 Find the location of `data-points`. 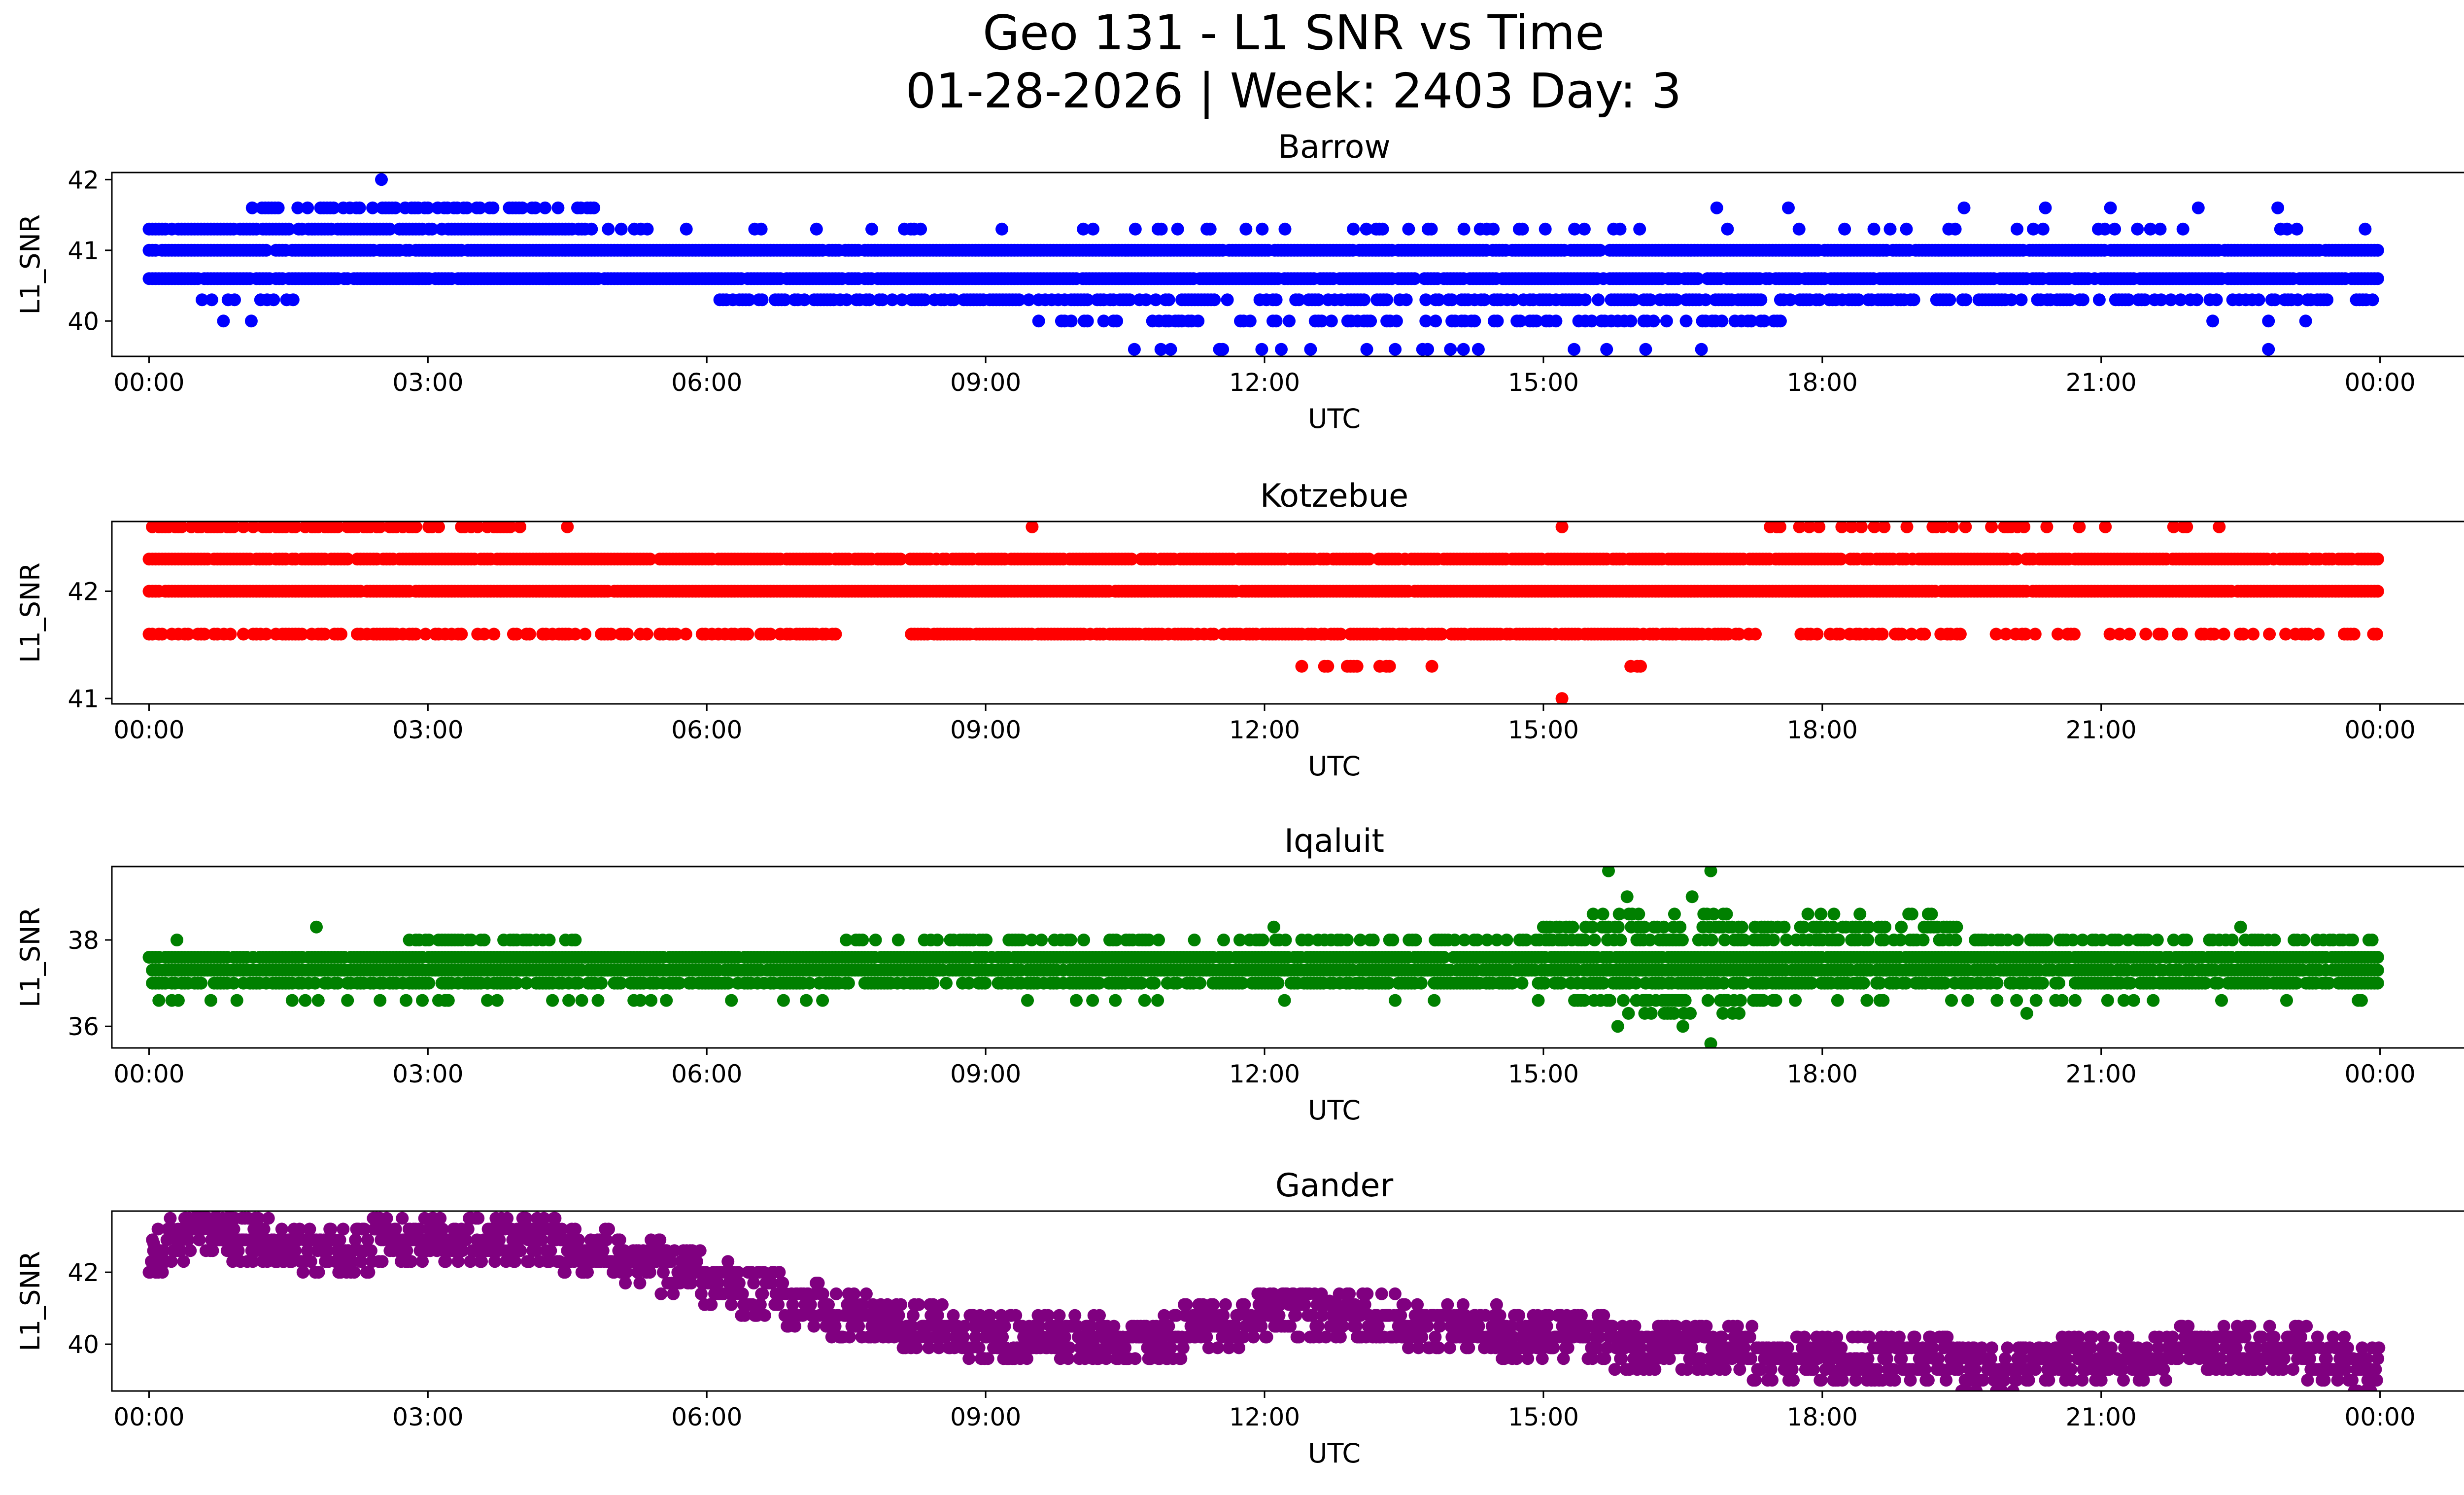

data-points is located at coordinates (1263, 264).